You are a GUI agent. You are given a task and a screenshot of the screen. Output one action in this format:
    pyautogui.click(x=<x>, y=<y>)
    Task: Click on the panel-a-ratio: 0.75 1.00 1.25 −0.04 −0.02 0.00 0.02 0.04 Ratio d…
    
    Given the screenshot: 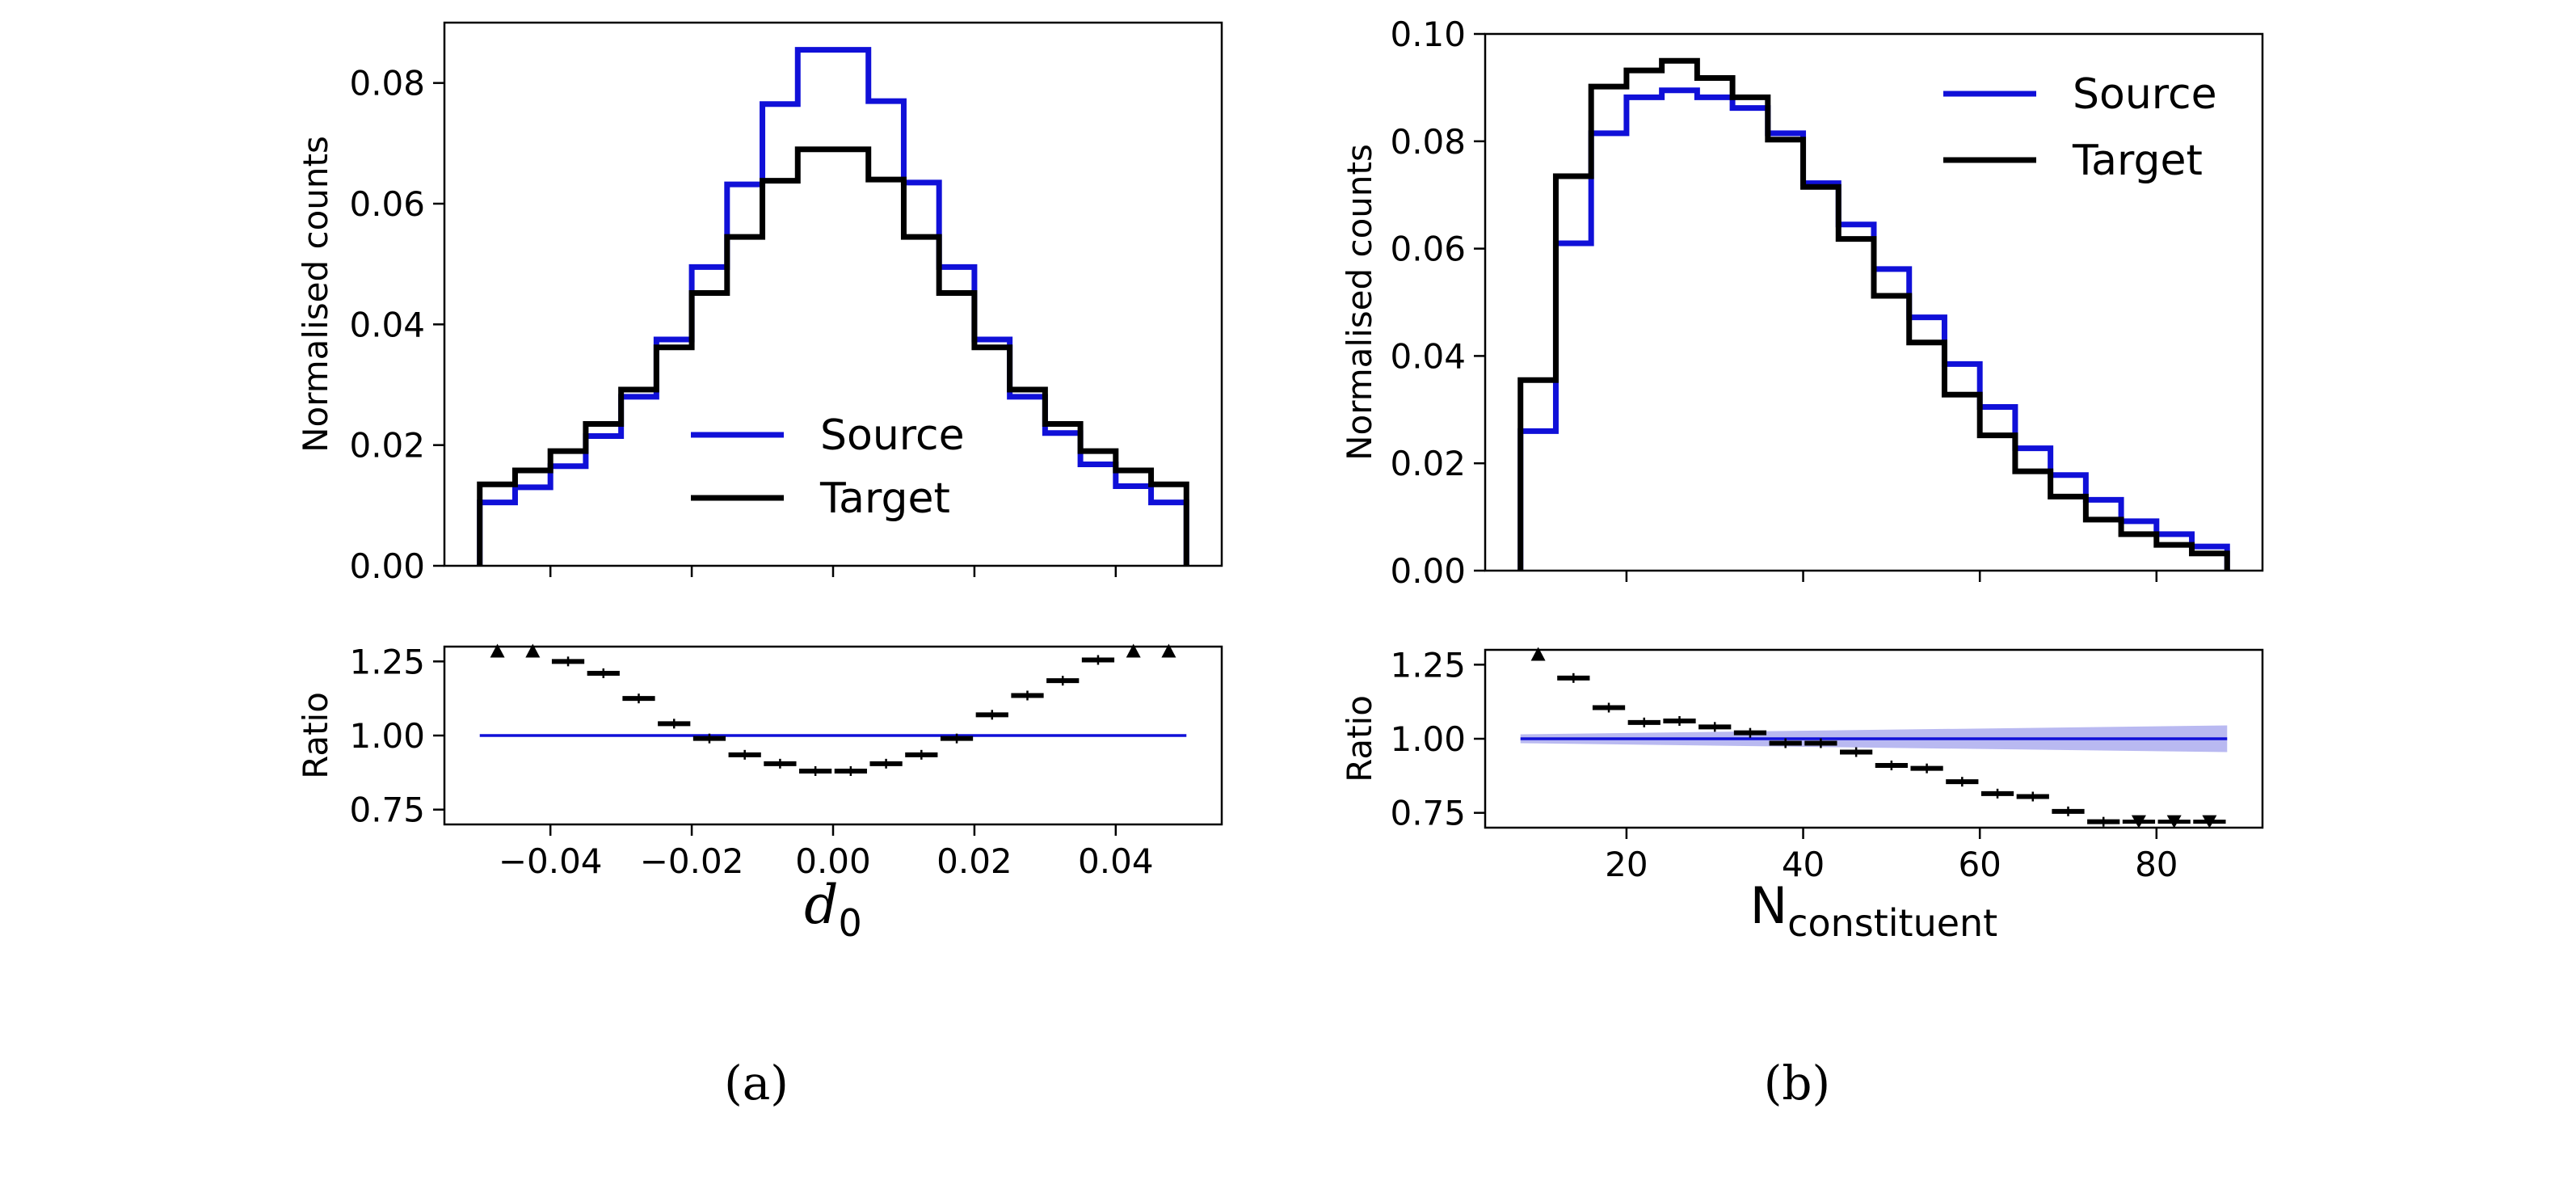 What is the action you would take?
    pyautogui.click(x=759, y=793)
    